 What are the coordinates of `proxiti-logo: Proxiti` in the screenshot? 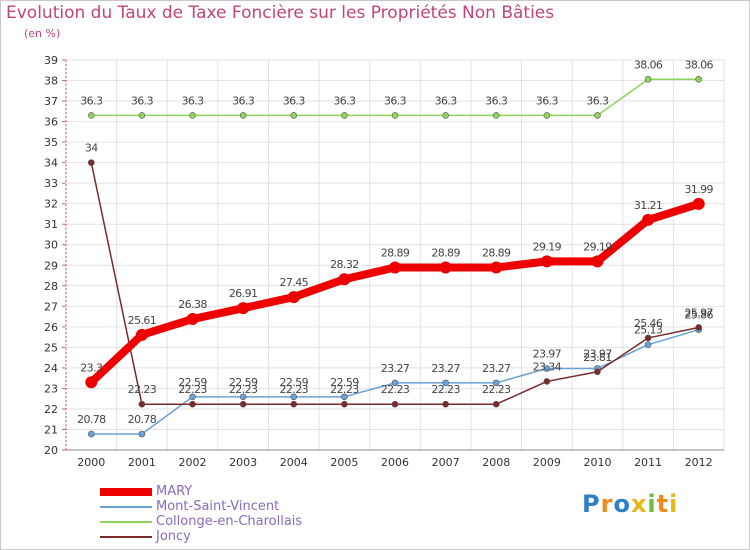 It's located at (630, 504).